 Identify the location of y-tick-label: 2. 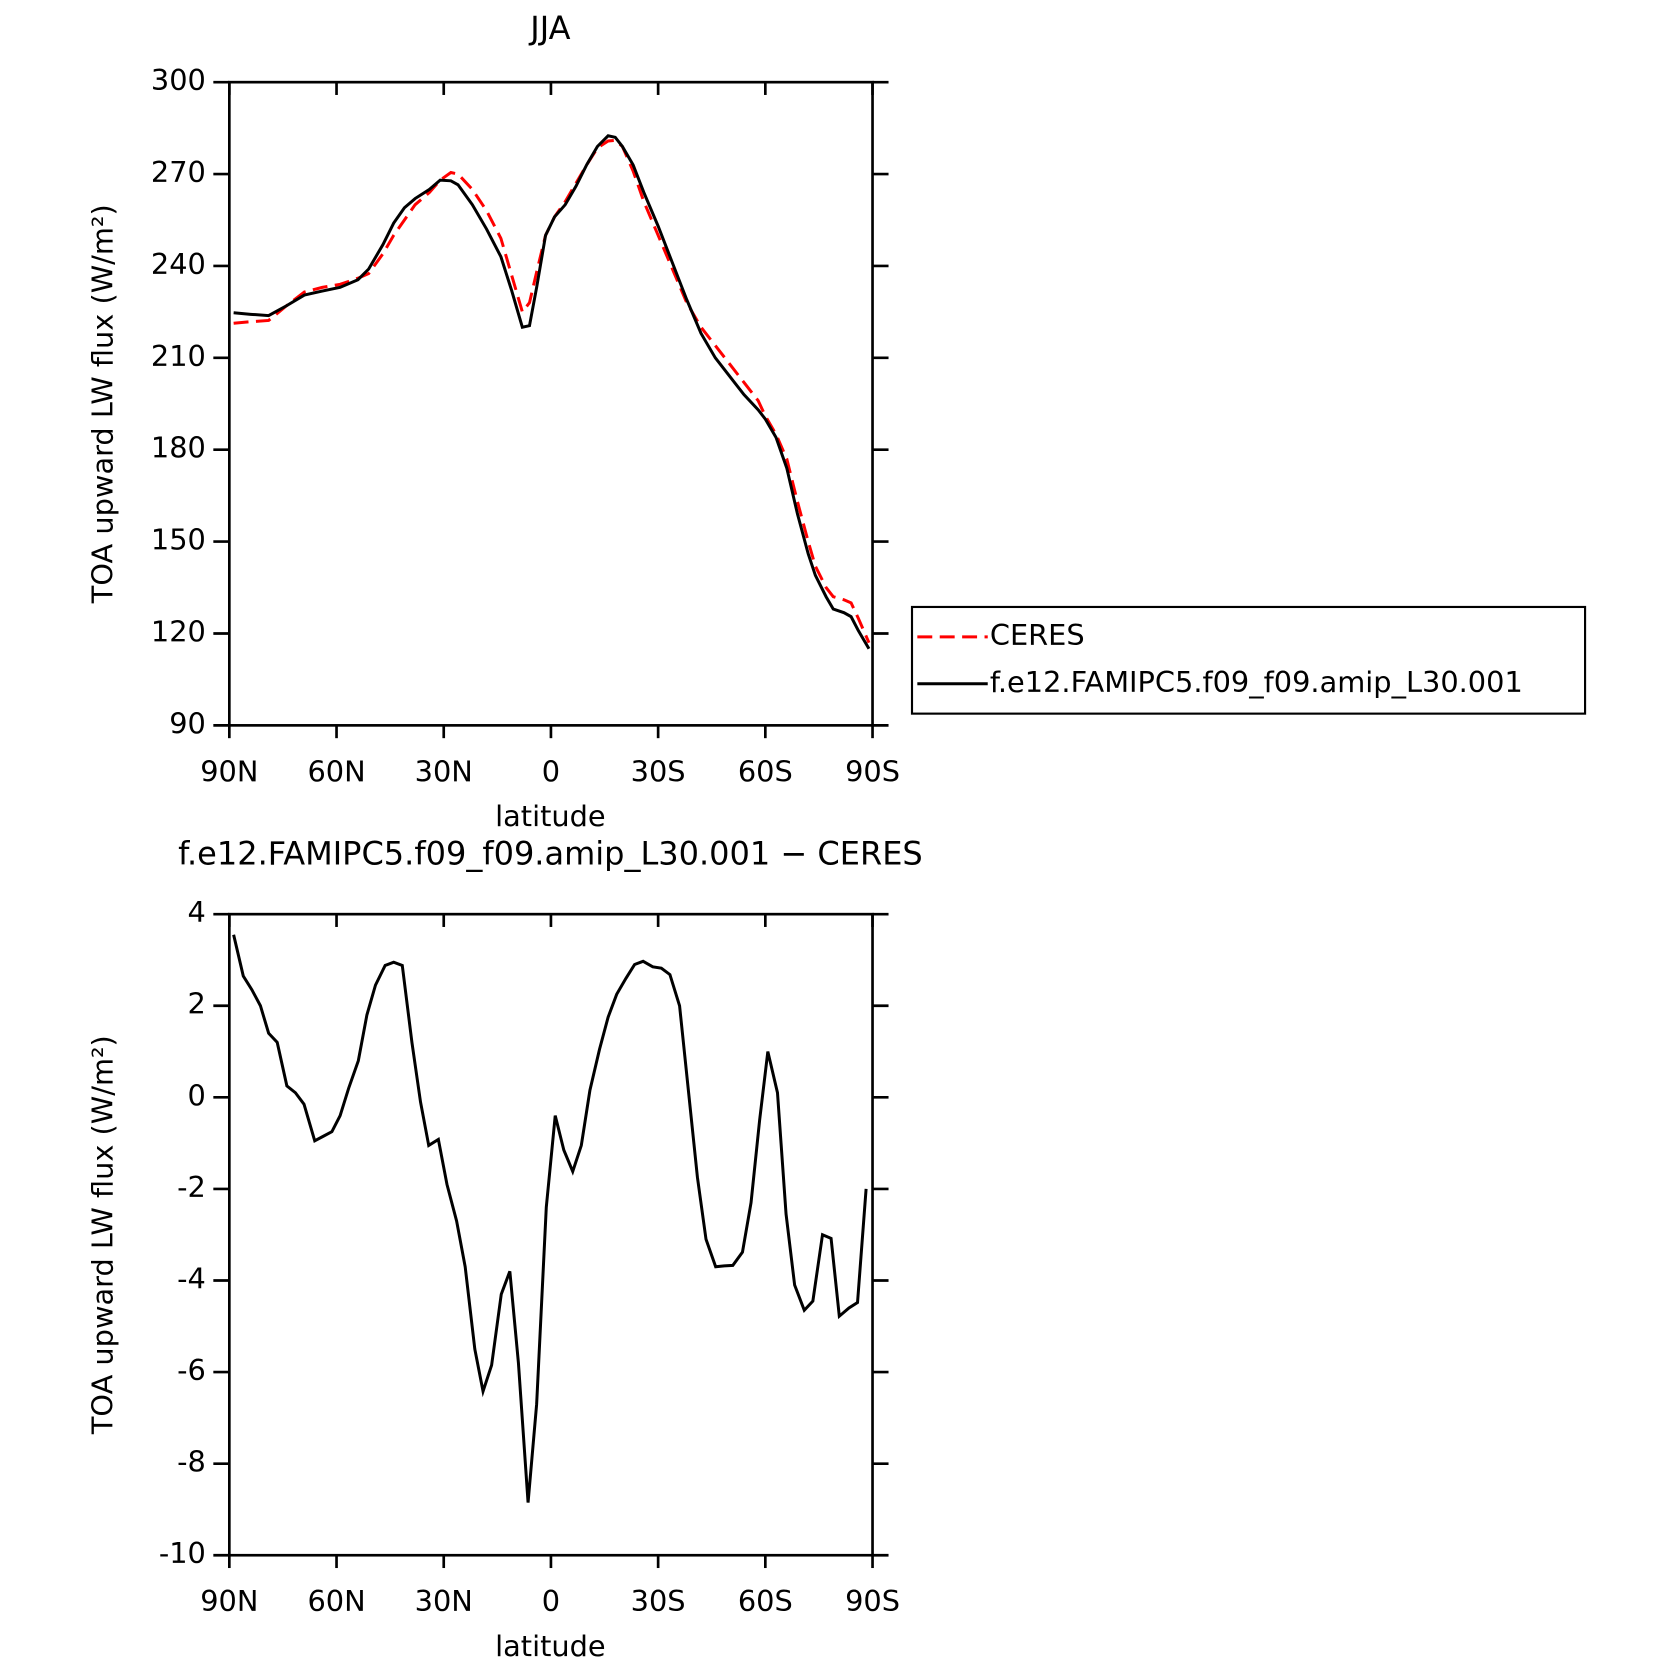
(197, 1004).